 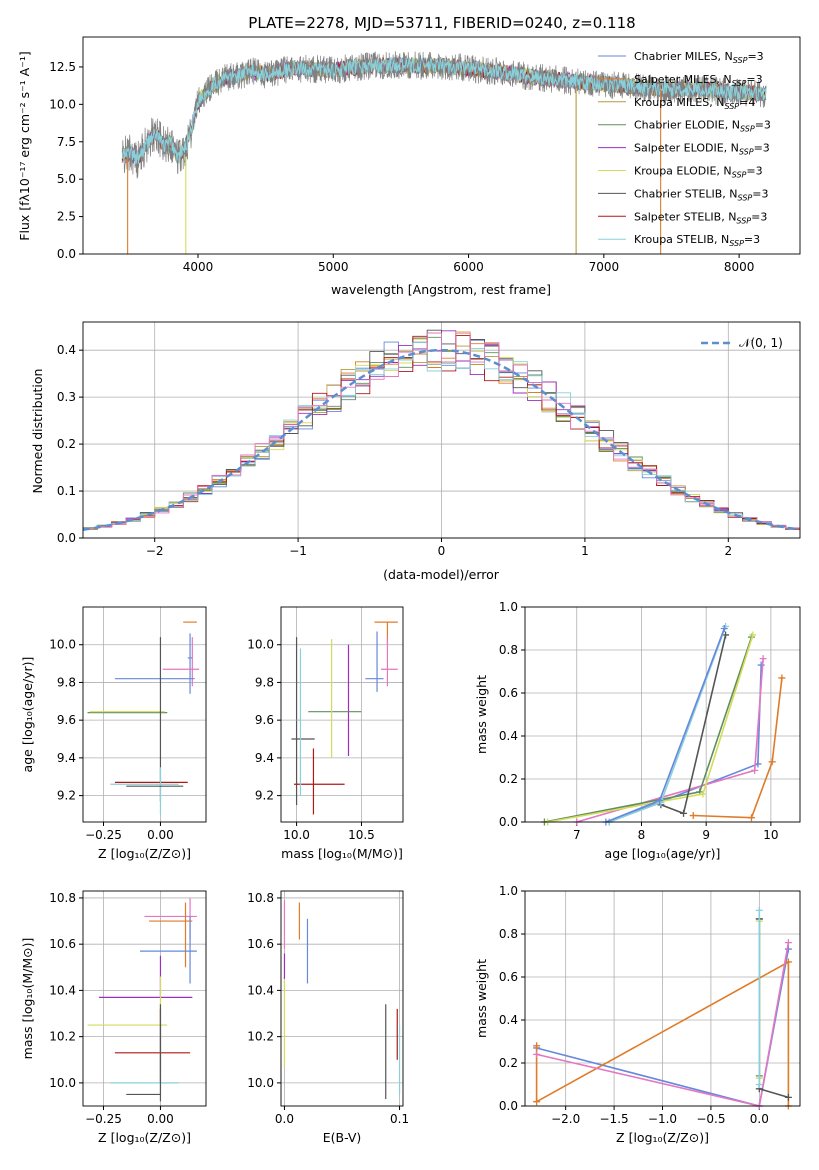 I want to click on mass-ebv-ytick-label: 10.6, so click(x=260, y=944).